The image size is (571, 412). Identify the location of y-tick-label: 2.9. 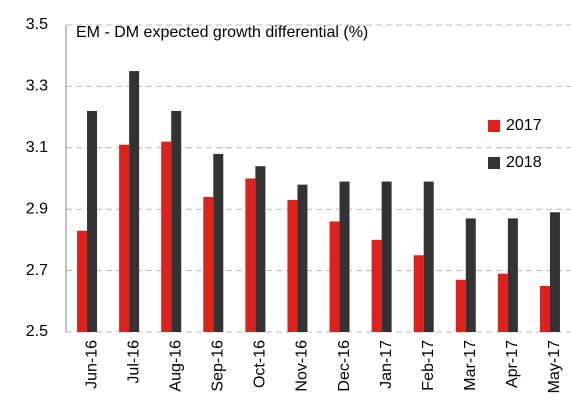
(37, 208).